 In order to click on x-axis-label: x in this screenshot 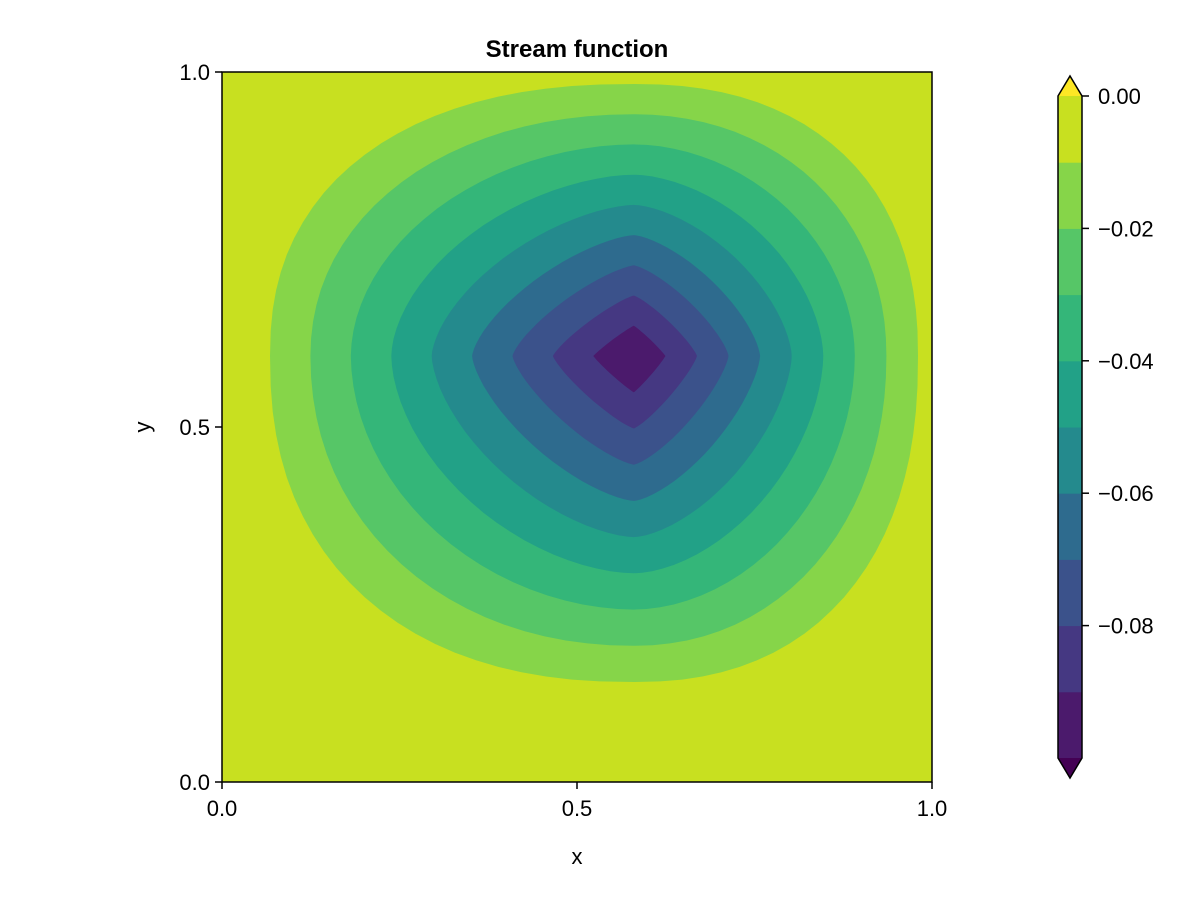, I will do `click(577, 856)`.